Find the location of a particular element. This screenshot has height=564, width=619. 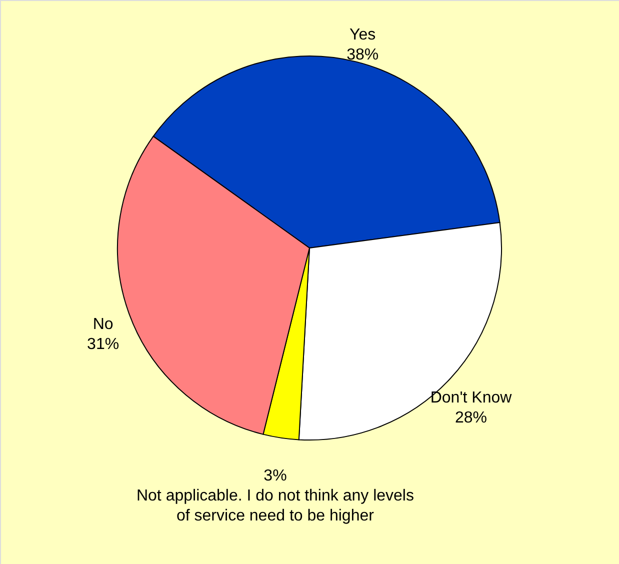

slice-label: Not applicable. I do not think any levels of service need to be higher is located at coordinates (275, 505).